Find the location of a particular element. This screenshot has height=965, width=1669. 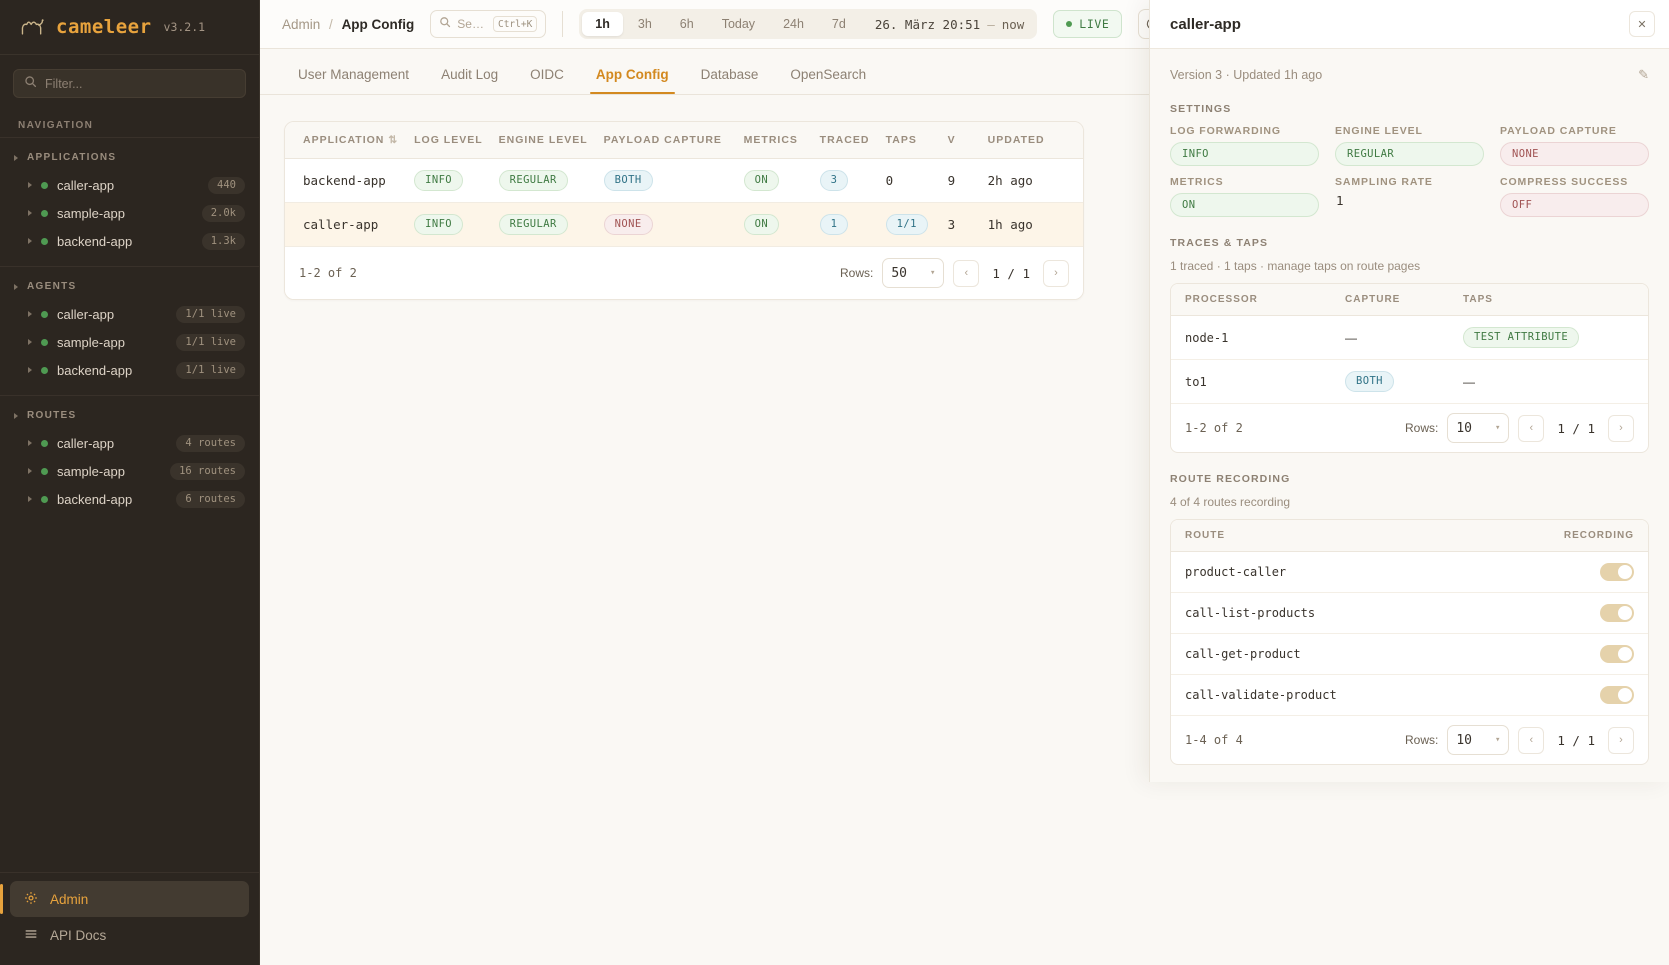

traced-pill: 1 is located at coordinates (834, 225).